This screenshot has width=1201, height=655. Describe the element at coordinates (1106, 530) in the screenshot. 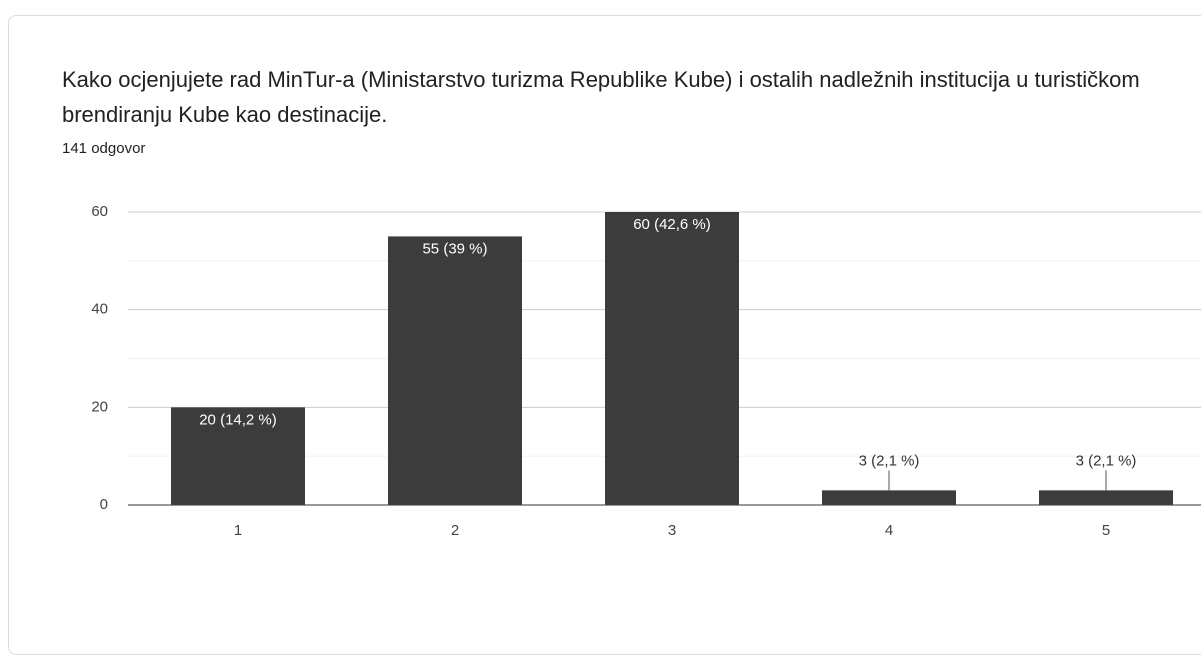

I see `x-tick-label: 5` at that location.